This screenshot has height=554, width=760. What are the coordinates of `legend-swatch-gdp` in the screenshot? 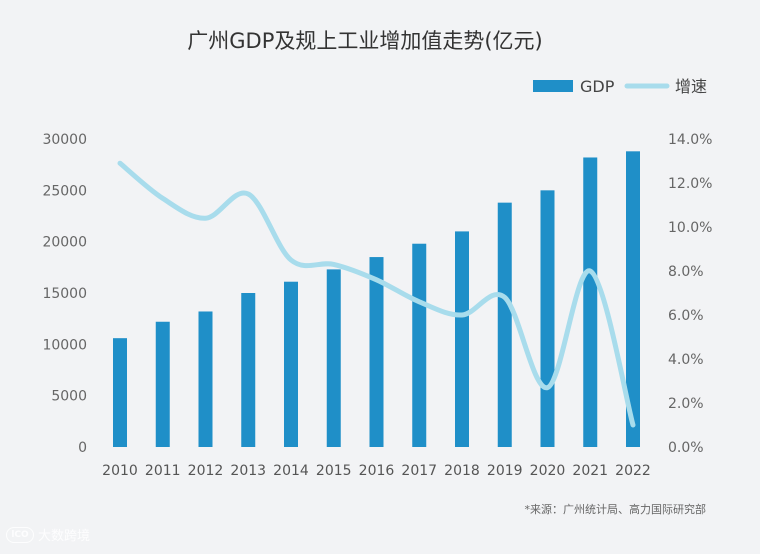 It's located at (553, 86).